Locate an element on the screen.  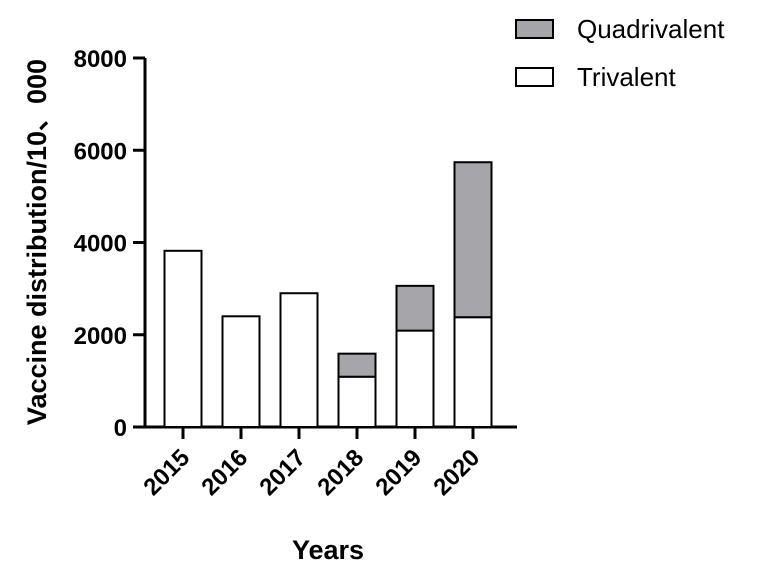
legend: Quadrivalent Trivalent is located at coordinates (620, 53).